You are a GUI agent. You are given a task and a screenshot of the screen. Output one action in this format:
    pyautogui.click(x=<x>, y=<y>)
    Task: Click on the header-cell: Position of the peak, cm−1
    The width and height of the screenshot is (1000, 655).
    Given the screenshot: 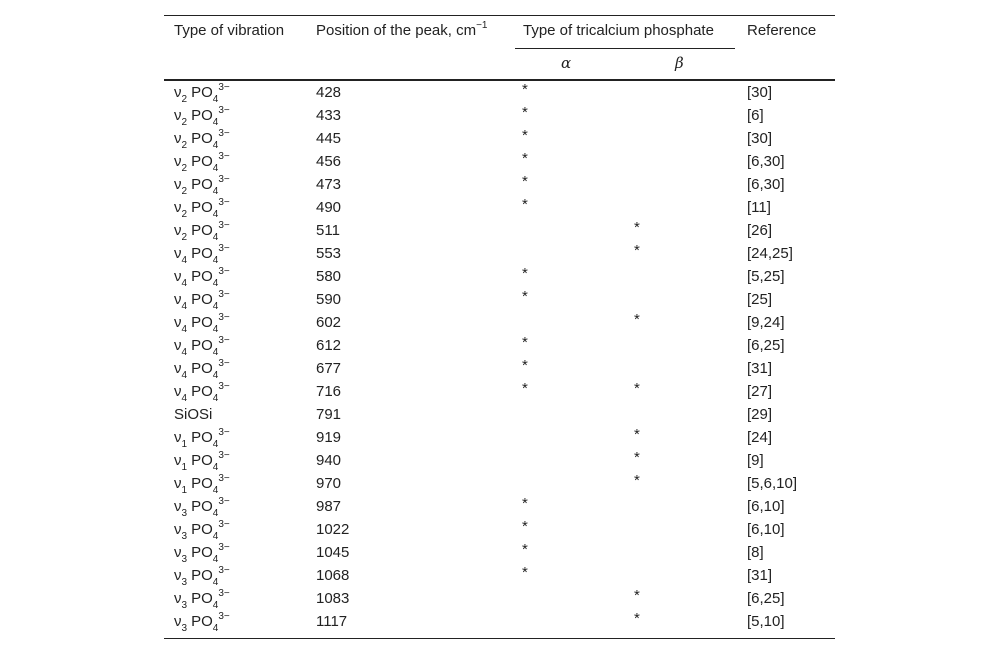 What is the action you would take?
    pyautogui.click(x=402, y=31)
    